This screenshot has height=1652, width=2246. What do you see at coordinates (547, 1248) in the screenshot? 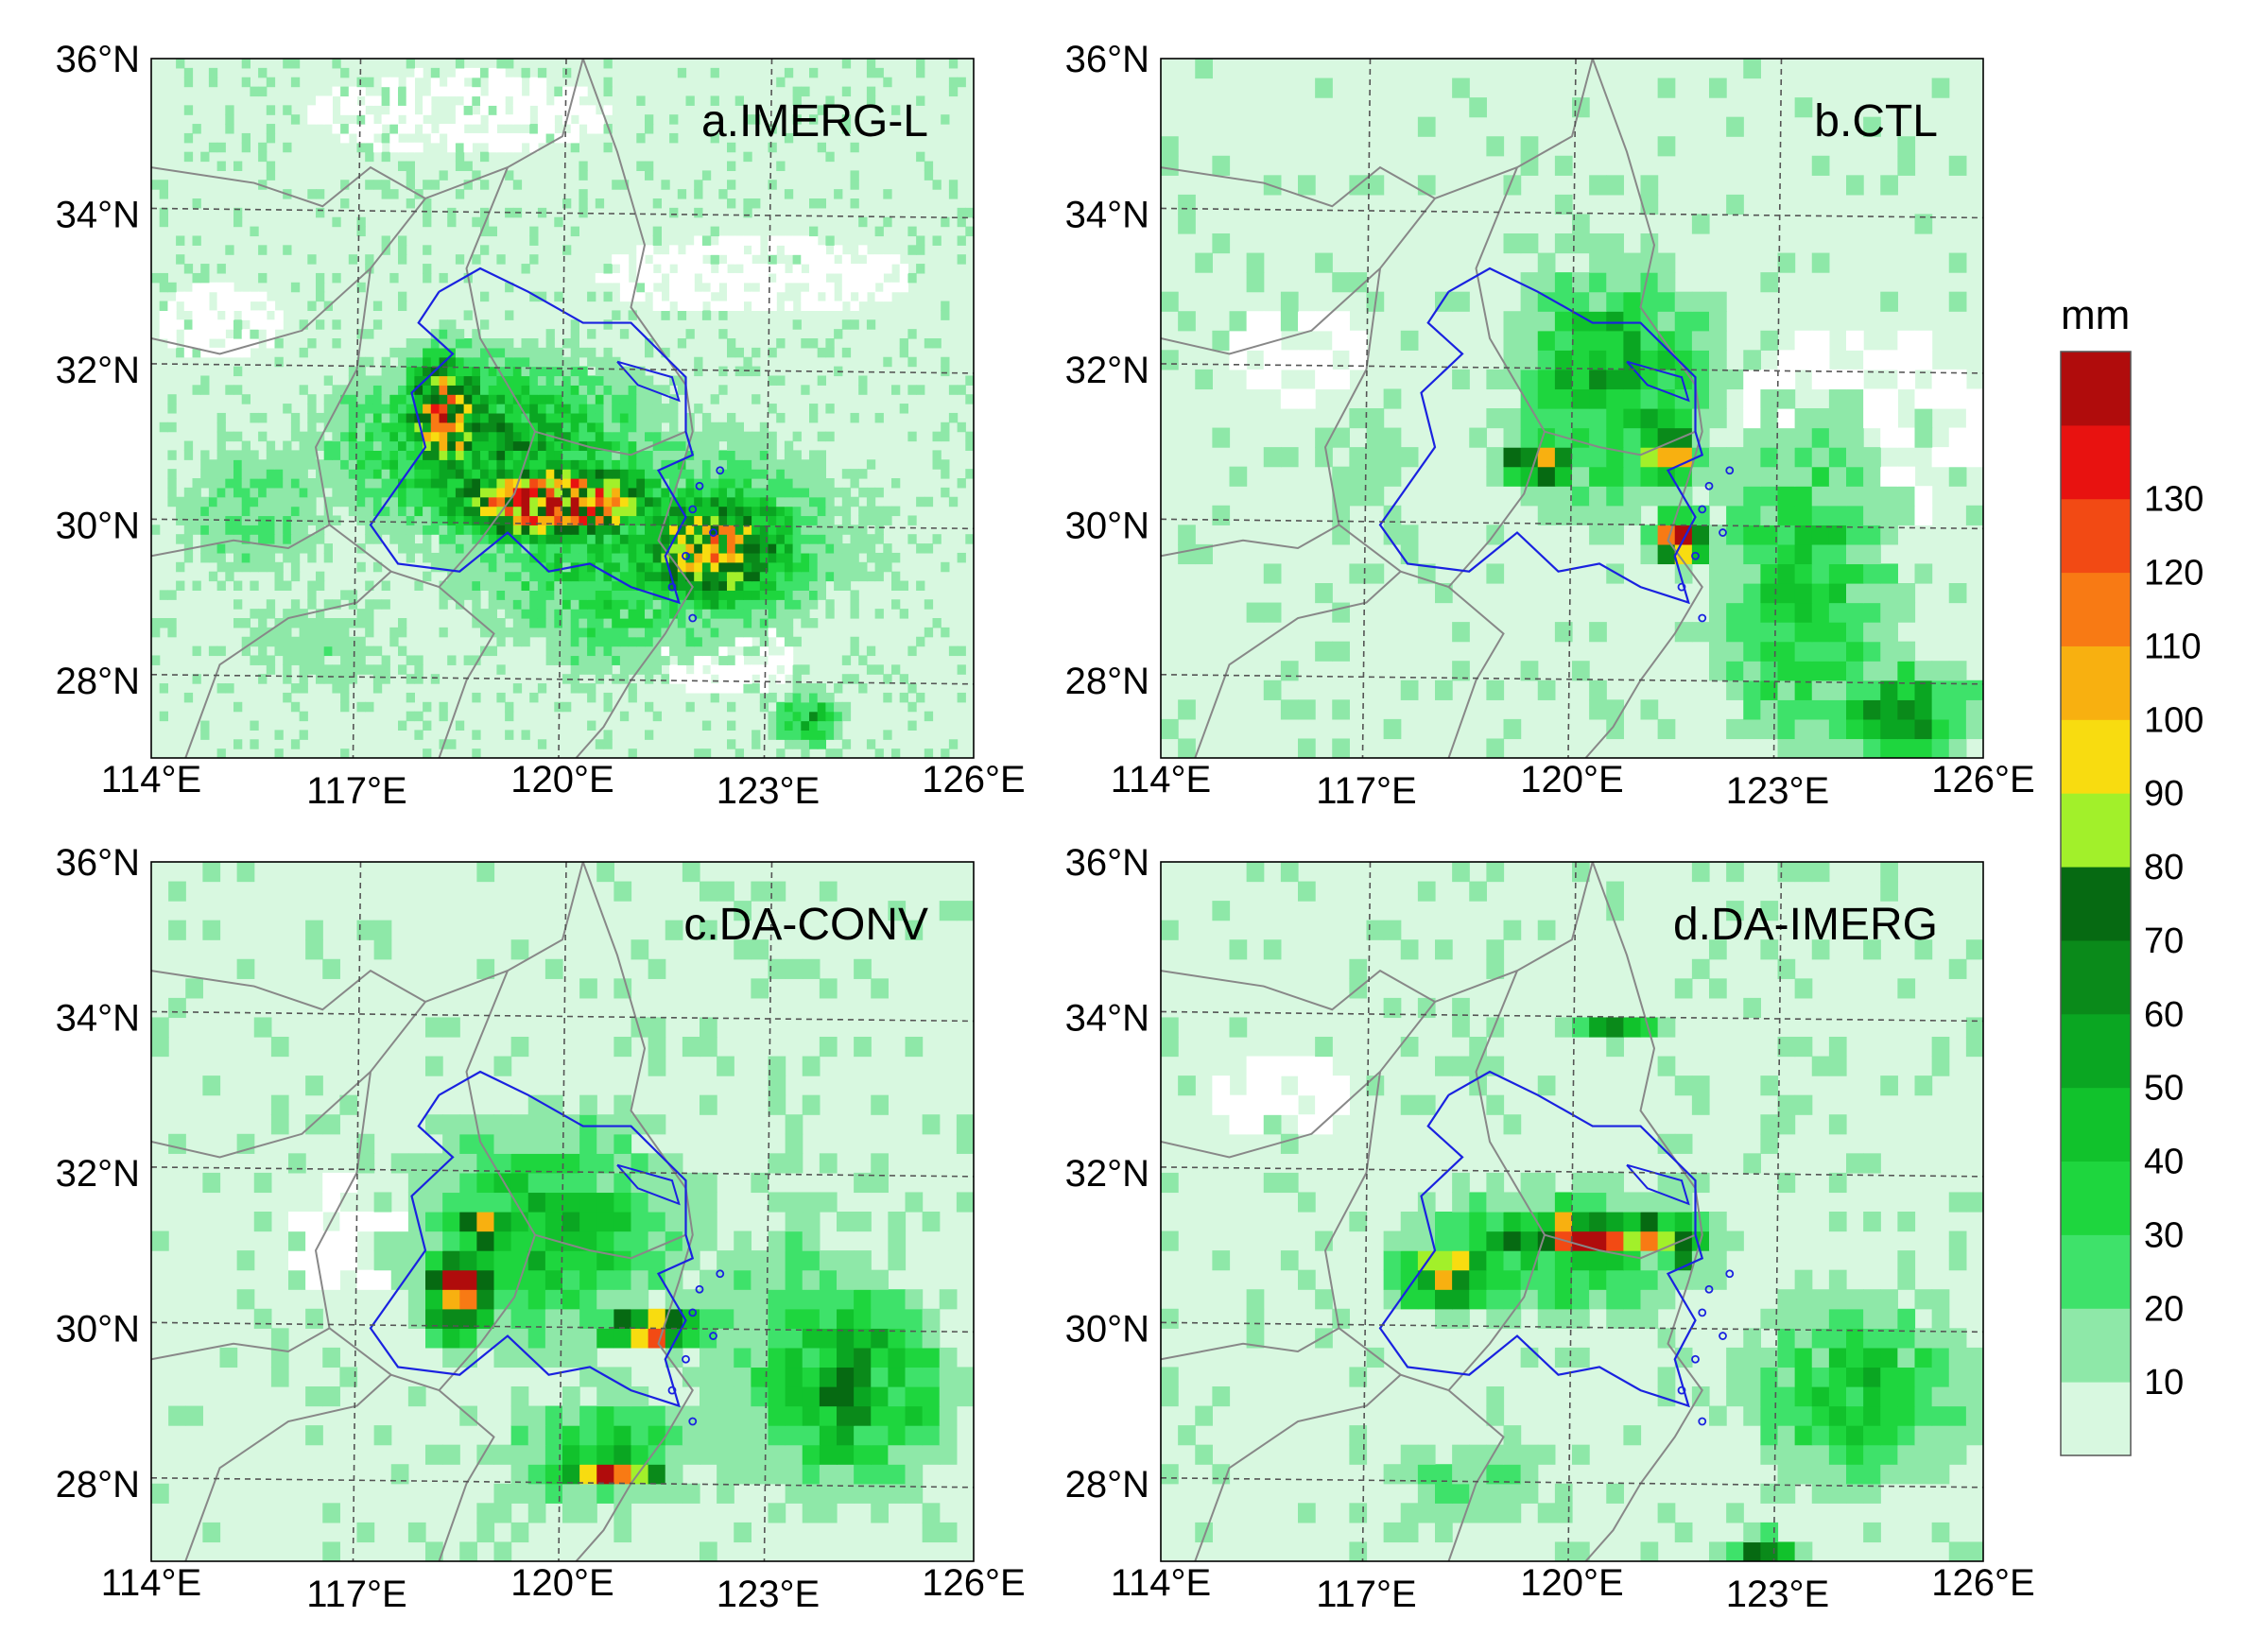
I see `basin-outline-c` at bounding box center [547, 1248].